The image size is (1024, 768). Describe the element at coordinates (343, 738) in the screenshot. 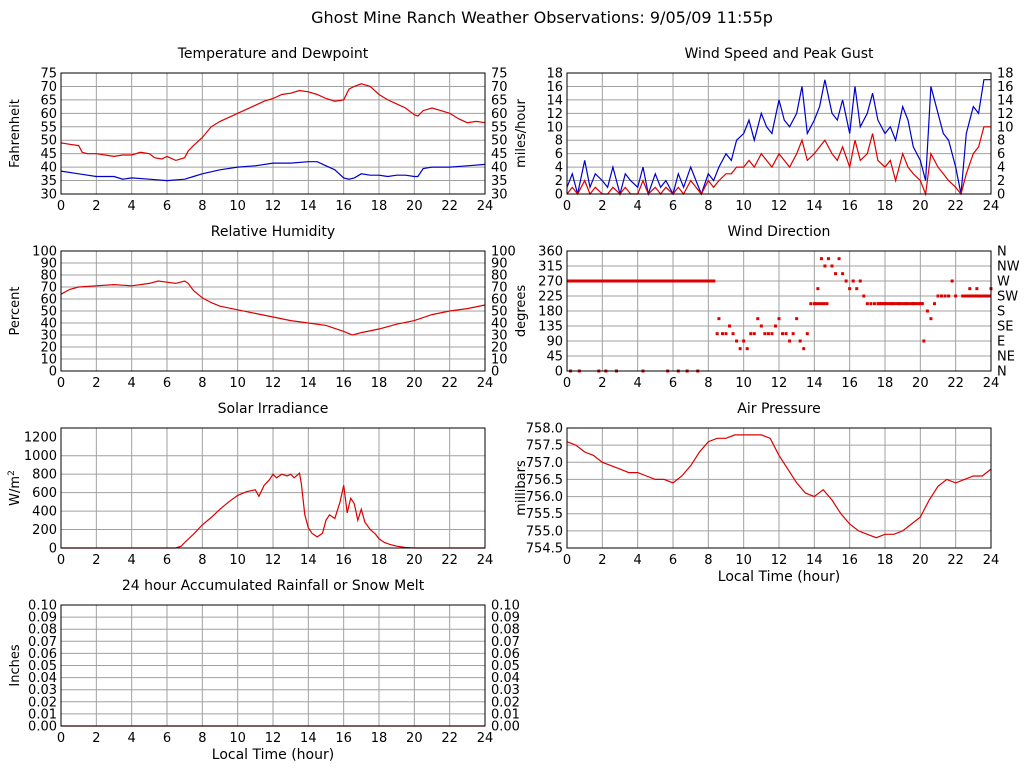

I see `rainfall-x-tick-label: 16` at that location.